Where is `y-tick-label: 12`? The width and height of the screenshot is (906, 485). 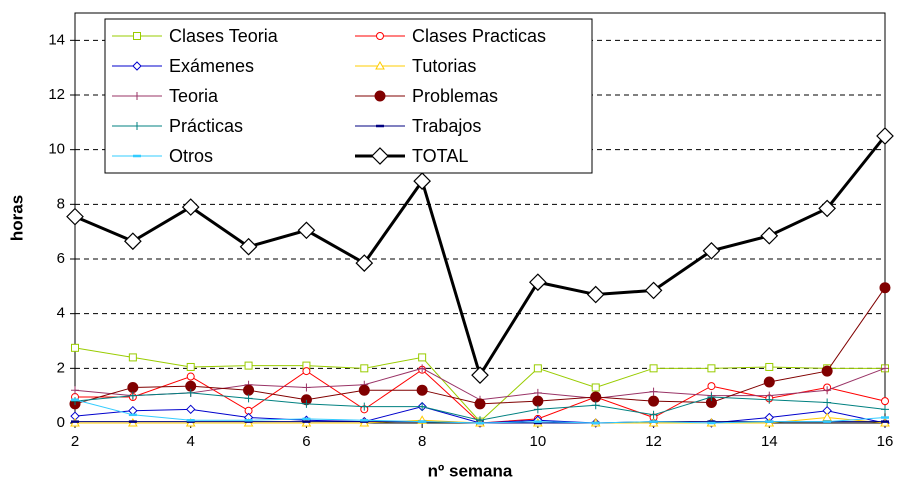 y-tick-label: 12 is located at coordinates (56, 94).